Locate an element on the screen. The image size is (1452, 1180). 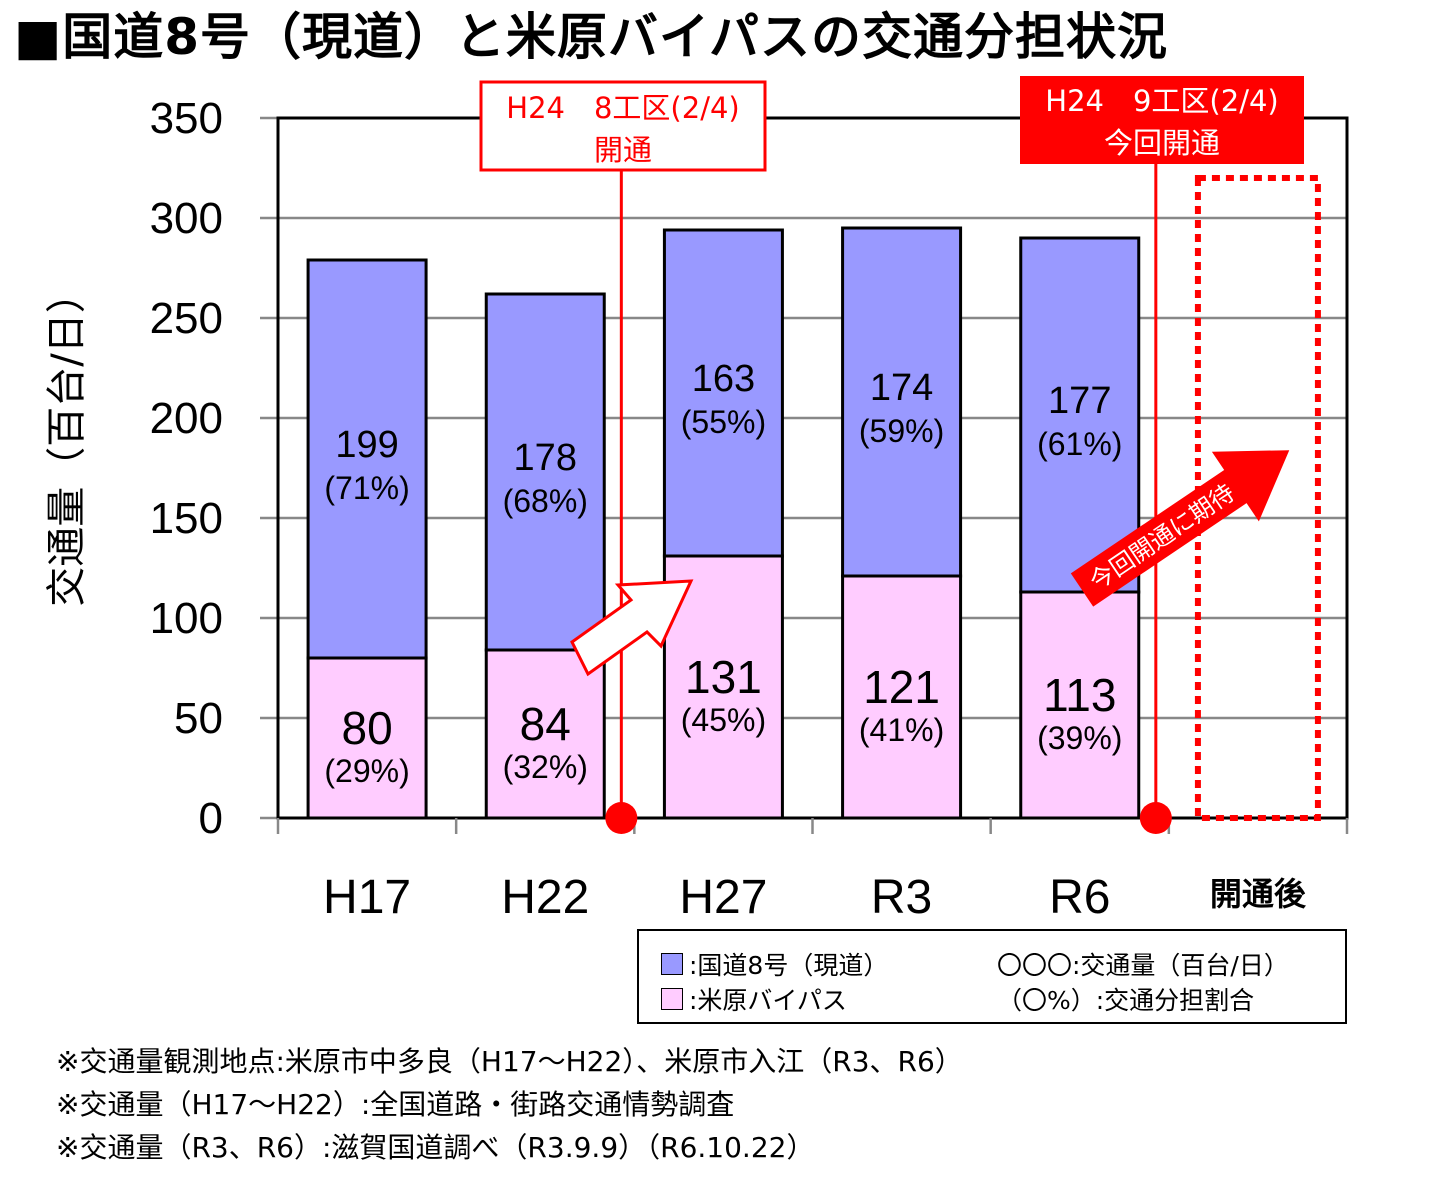
share-label-bypass-R3: (41%) is located at coordinates (901, 730).